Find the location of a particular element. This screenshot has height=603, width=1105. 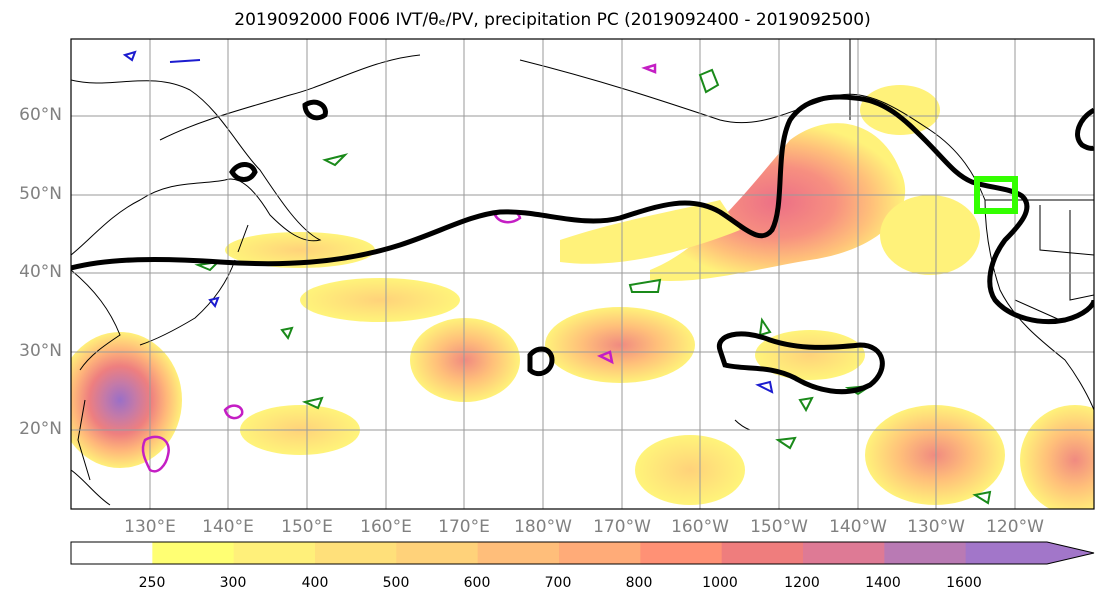

colorbar-tick: 800 is located at coordinates (639, 583).